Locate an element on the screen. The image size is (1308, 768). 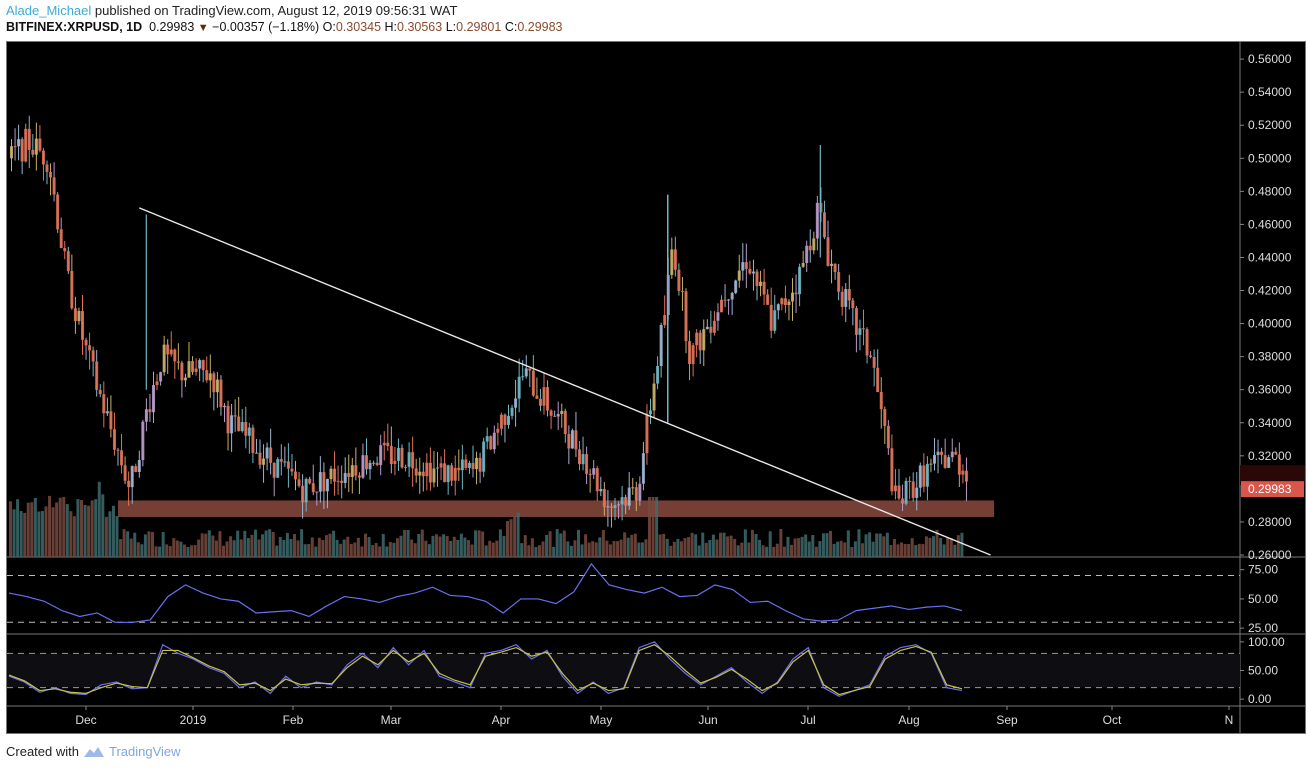
author-link: Alade_Michael is located at coordinates (49, 10).